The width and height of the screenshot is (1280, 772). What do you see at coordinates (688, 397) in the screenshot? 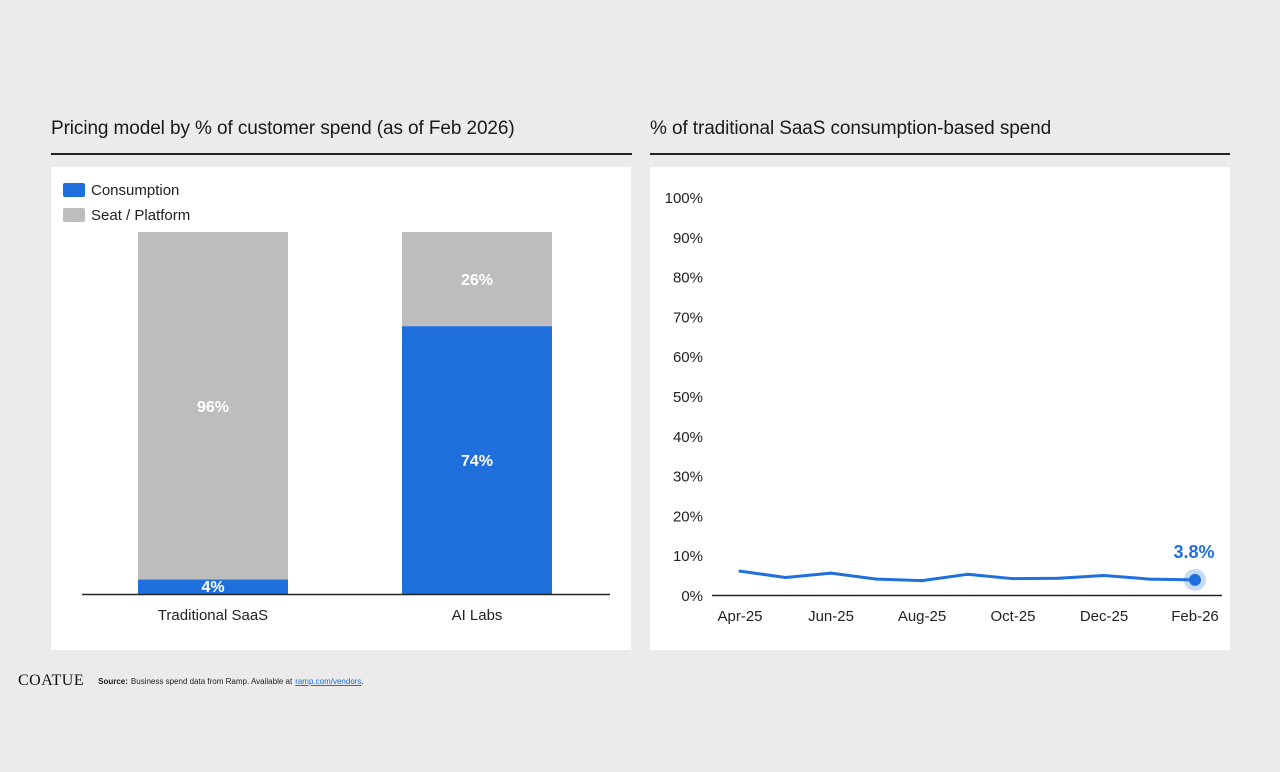
I see `y-tick-label-50: 50%` at bounding box center [688, 397].